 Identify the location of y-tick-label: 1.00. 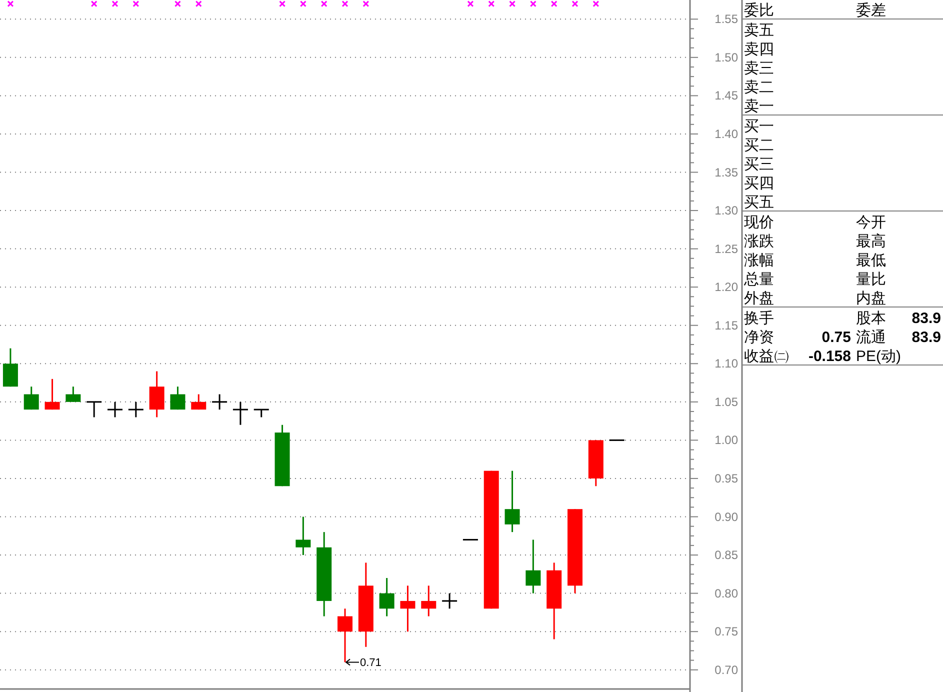
(726, 440).